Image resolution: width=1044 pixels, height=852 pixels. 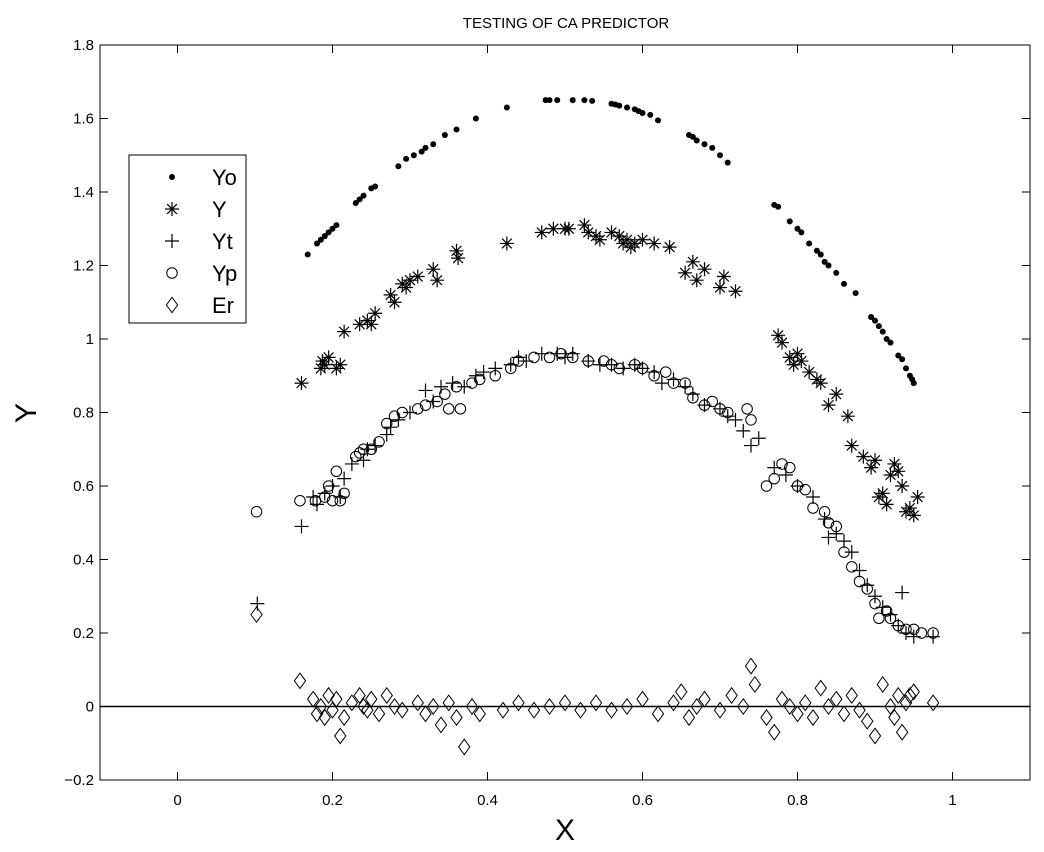 What do you see at coordinates (332, 800) in the screenshot?
I see `x-tick-label: 0.2` at bounding box center [332, 800].